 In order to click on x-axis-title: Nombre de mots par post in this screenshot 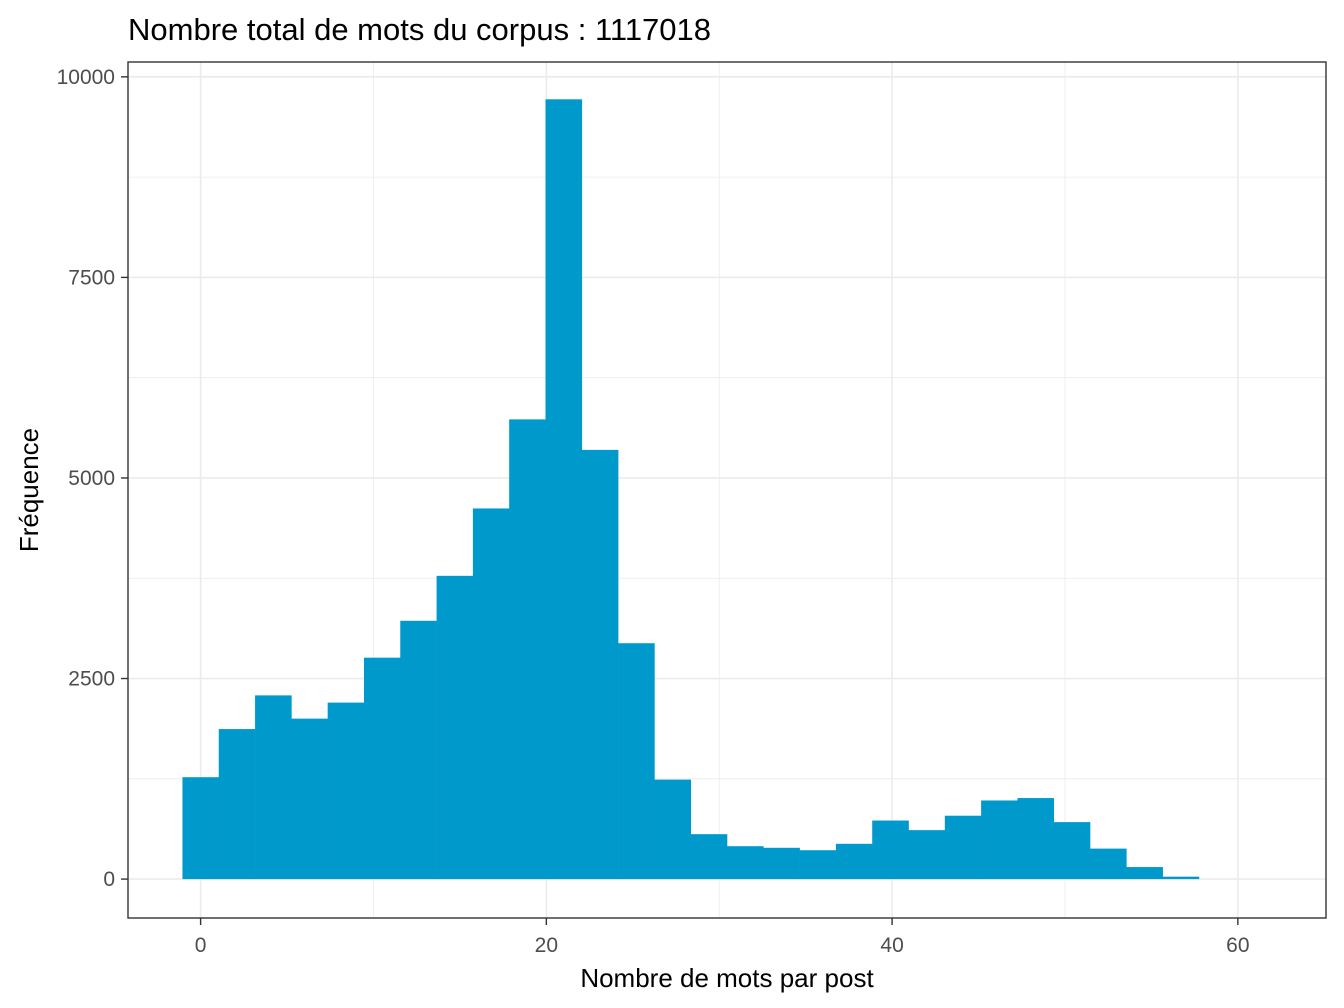, I will do `click(727, 978)`.